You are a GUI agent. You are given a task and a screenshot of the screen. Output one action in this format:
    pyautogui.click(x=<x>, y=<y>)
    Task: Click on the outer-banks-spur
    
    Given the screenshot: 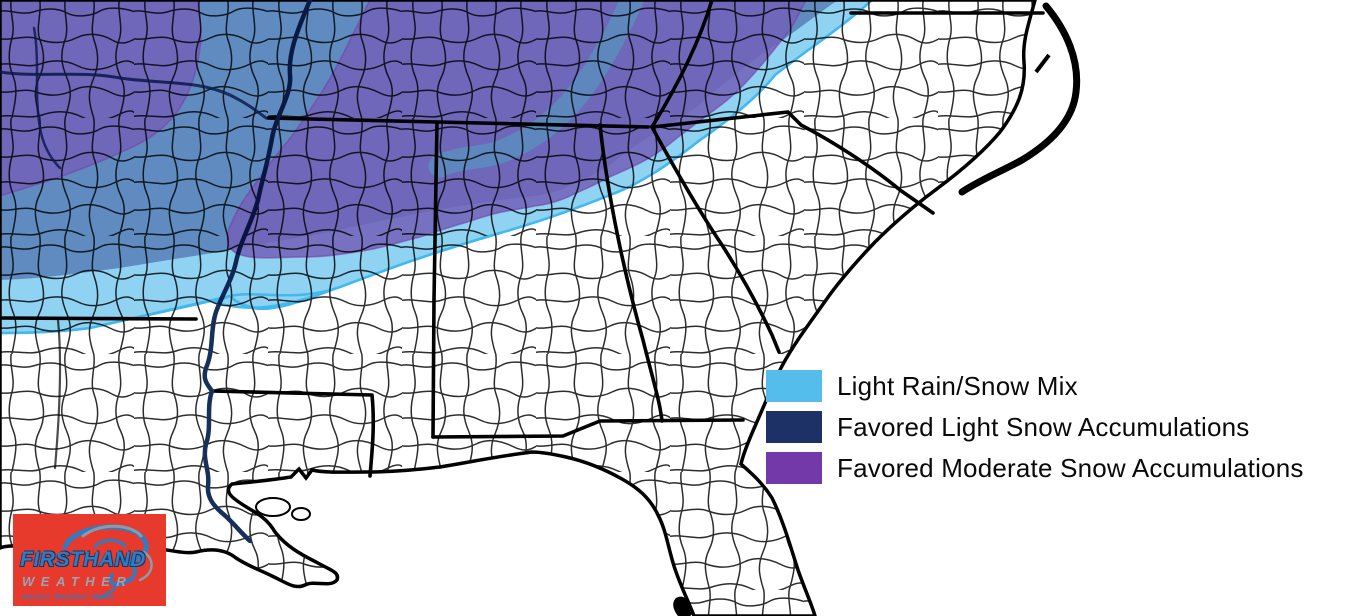 What is the action you would take?
    pyautogui.click(x=1042, y=63)
    